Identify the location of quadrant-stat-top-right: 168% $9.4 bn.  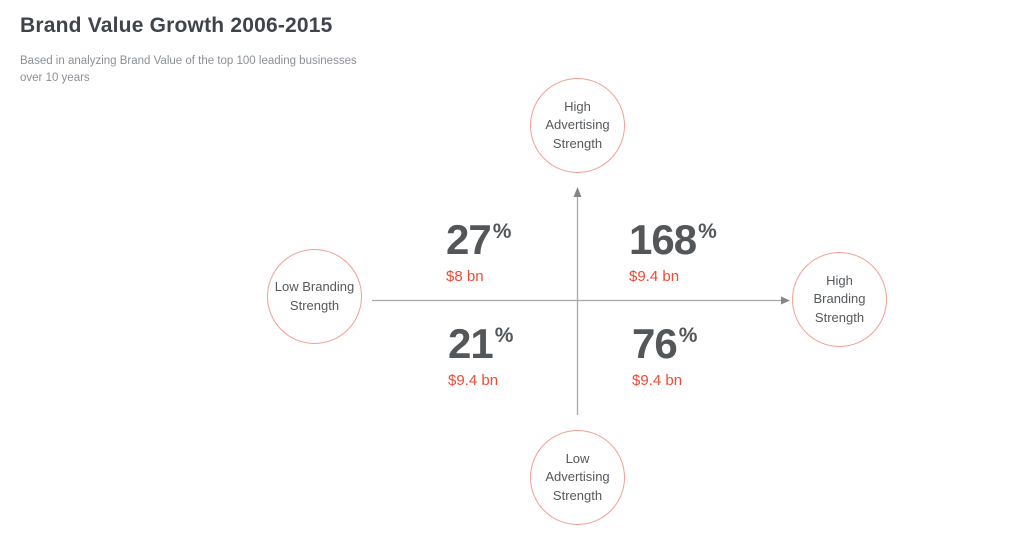
(673, 252).